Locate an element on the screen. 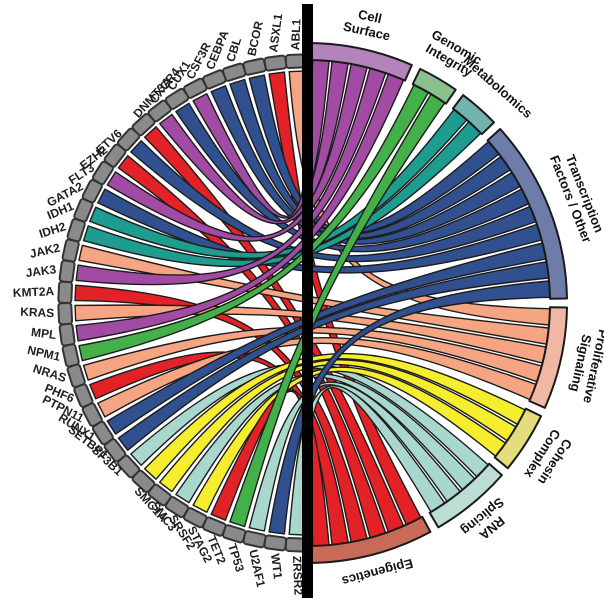 This screenshot has height=606, width=604. category-label-proliferative-signaling: ProliferativeSignaling is located at coordinates (585, 365).